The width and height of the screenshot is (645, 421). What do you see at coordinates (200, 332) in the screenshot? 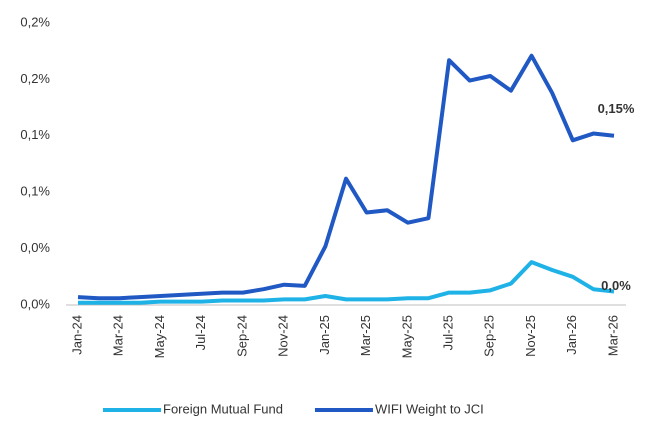
I see `x-tick-label: Jul-24` at bounding box center [200, 332].